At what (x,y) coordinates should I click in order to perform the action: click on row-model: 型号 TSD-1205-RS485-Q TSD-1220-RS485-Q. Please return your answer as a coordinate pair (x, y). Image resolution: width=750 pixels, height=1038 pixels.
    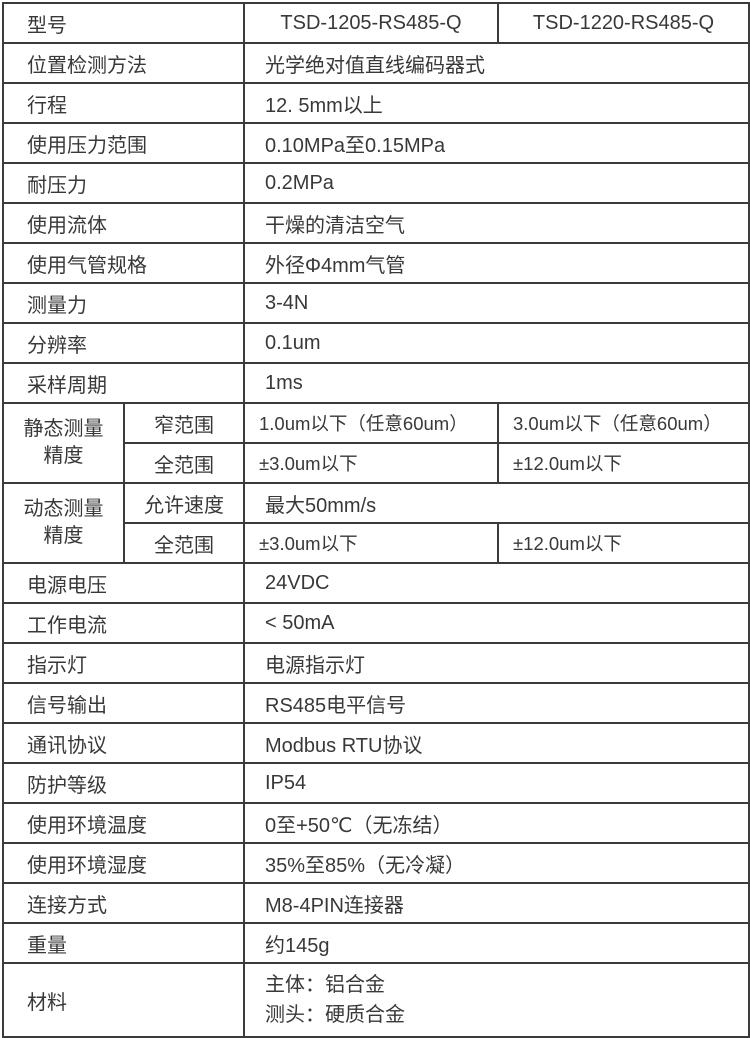
    Looking at the image, I should click on (376, 23).